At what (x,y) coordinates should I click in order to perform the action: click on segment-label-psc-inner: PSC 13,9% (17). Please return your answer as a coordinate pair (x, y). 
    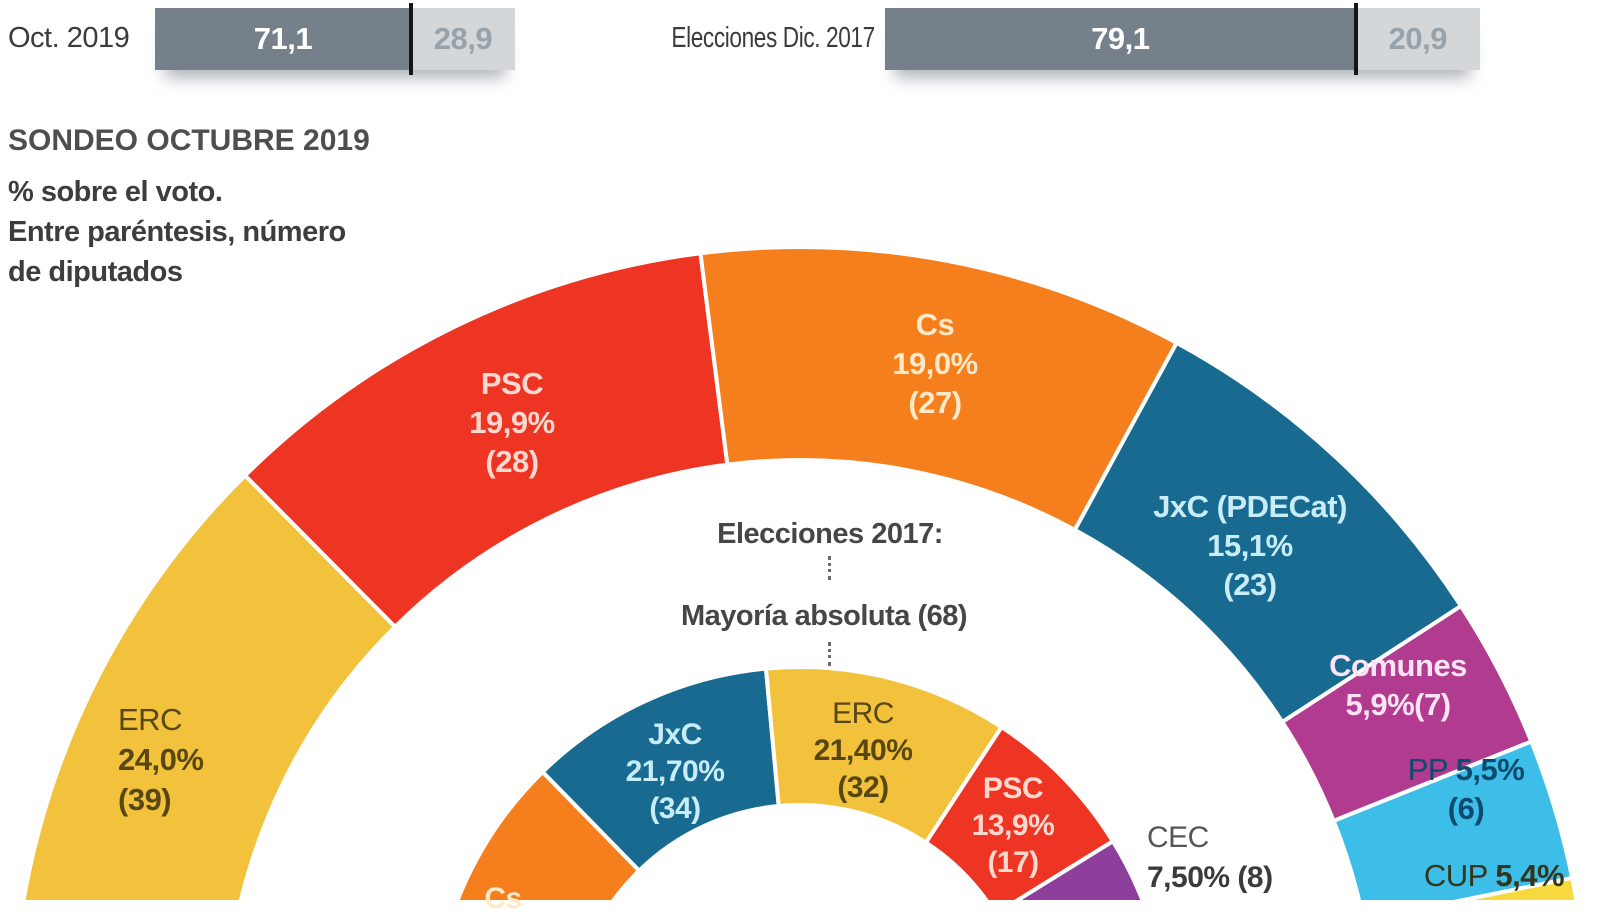
    Looking at the image, I should click on (1013, 825).